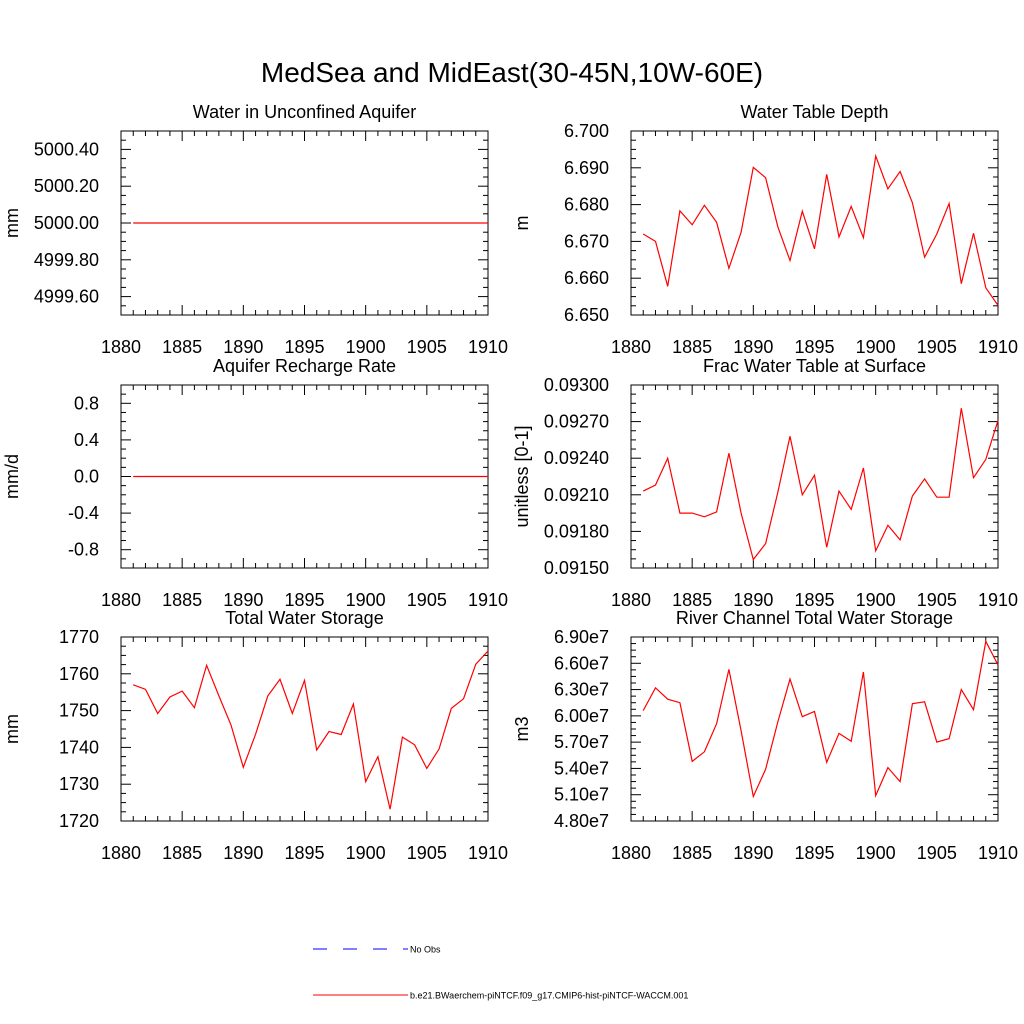 This screenshot has height=1024, width=1024. I want to click on y-tick-label: 0.09300, so click(576, 385).